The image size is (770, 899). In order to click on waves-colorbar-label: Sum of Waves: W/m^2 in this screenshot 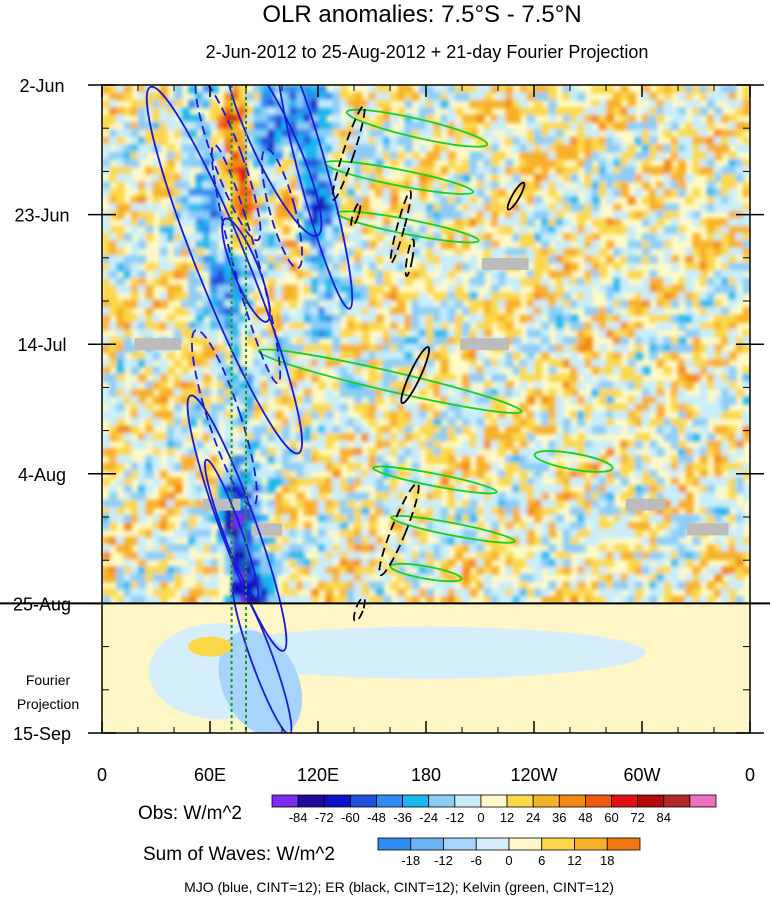, I will do `click(239, 854)`.